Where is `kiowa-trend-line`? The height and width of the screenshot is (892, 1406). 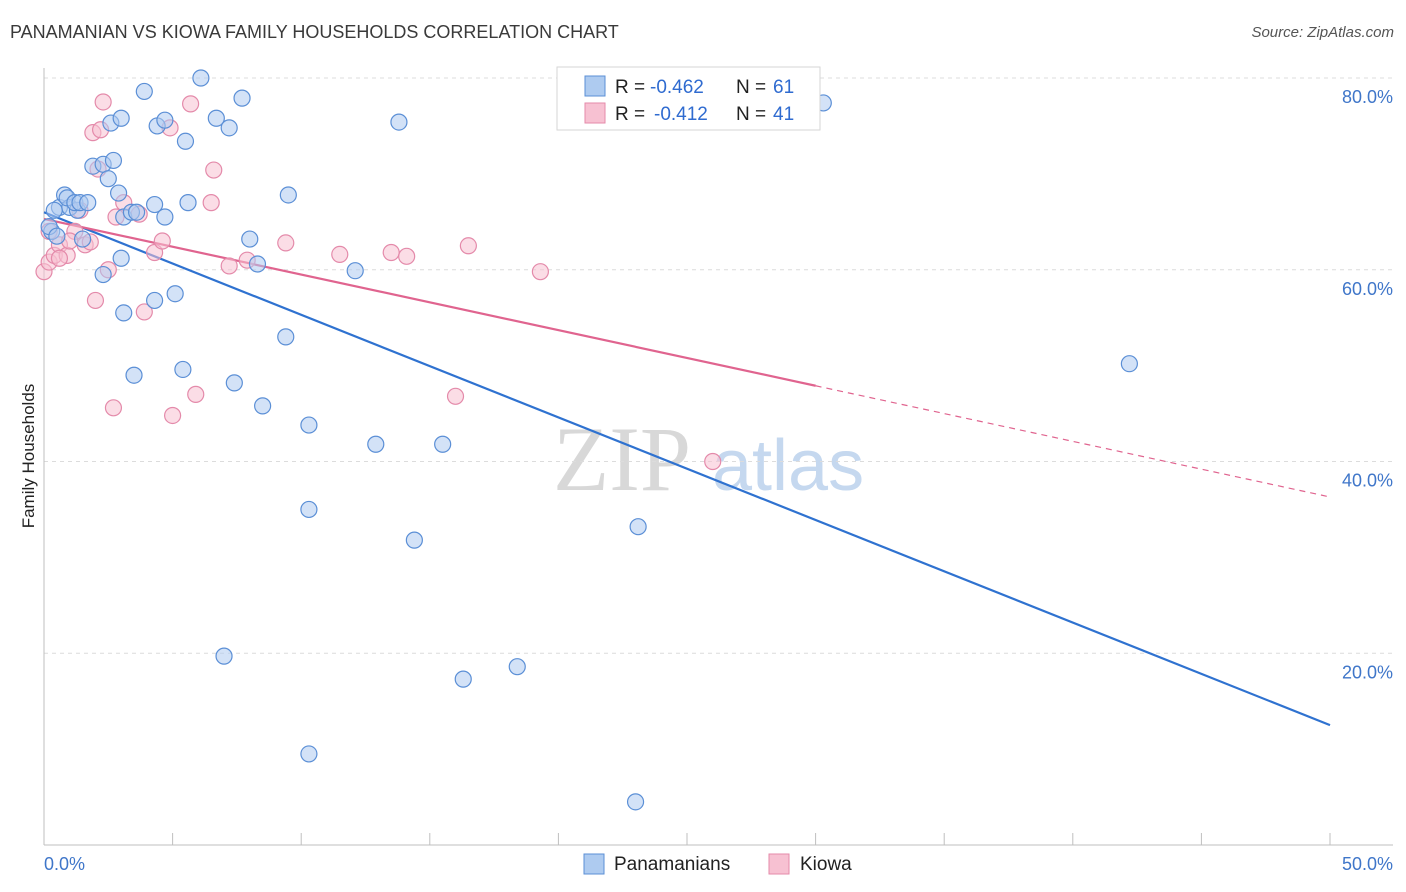 kiowa-trend-line is located at coordinates (429, 302).